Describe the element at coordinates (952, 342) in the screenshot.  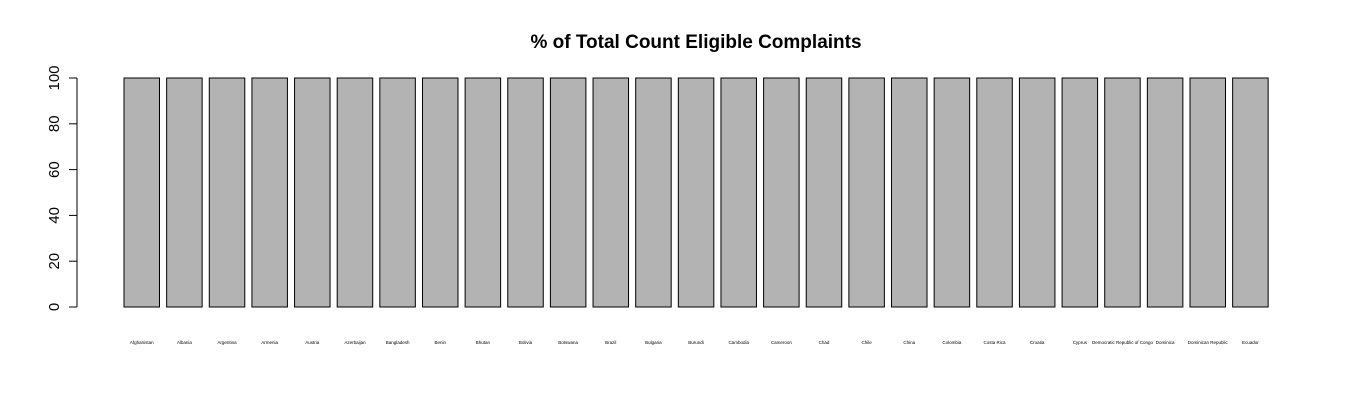
I see `x-tick-label: Colombia` at that location.